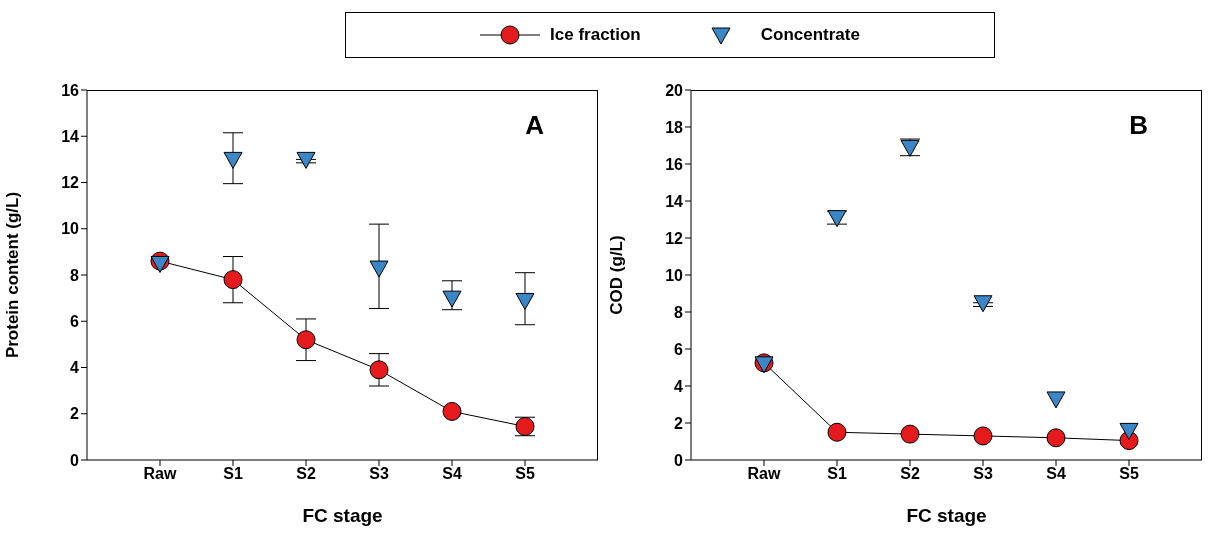 This screenshot has height=538, width=1208. What do you see at coordinates (13, 275) in the screenshot?
I see `y-axis-title: Protein content (g/L)` at bounding box center [13, 275].